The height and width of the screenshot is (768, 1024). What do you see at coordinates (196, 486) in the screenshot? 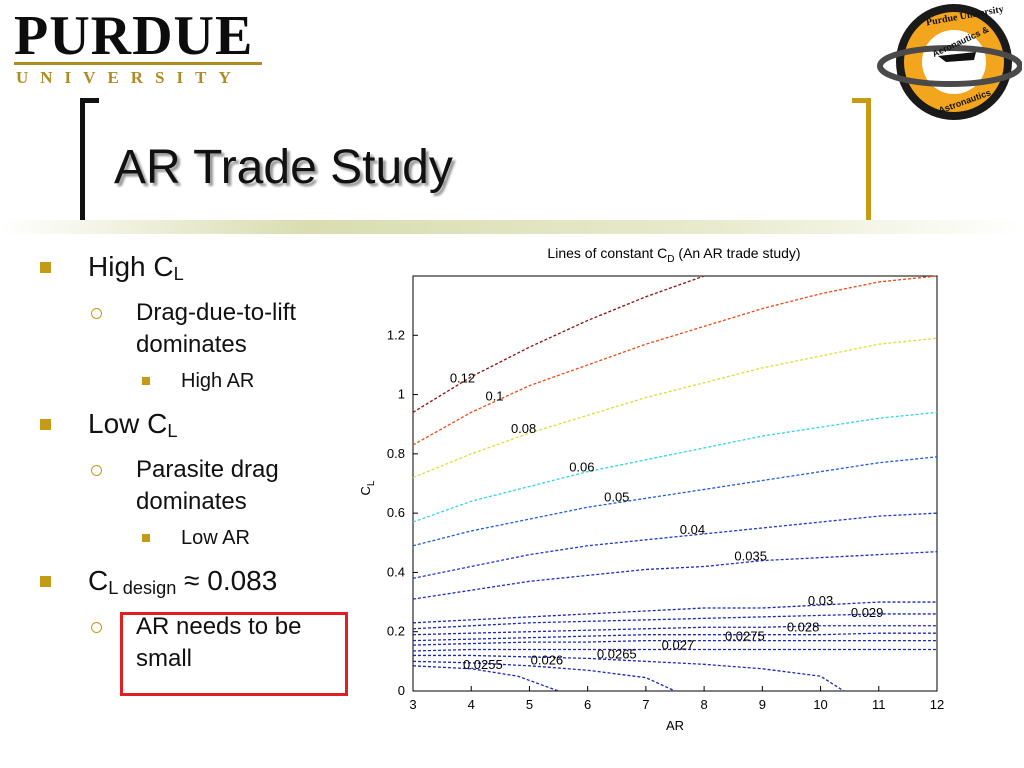
I see `bullet-parasite-drag: Parasite drag dominates` at bounding box center [196, 486].